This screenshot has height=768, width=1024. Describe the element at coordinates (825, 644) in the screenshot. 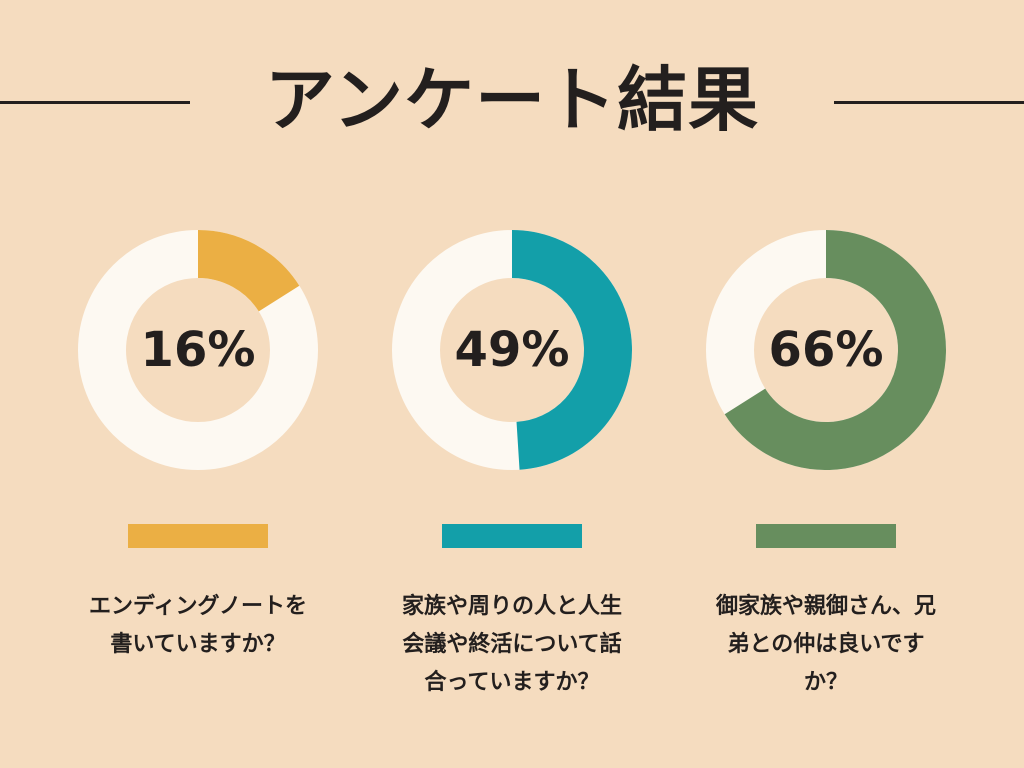

I see `question-text: 御家族や親御さん、兄 弟との仲は良いです か？` at that location.